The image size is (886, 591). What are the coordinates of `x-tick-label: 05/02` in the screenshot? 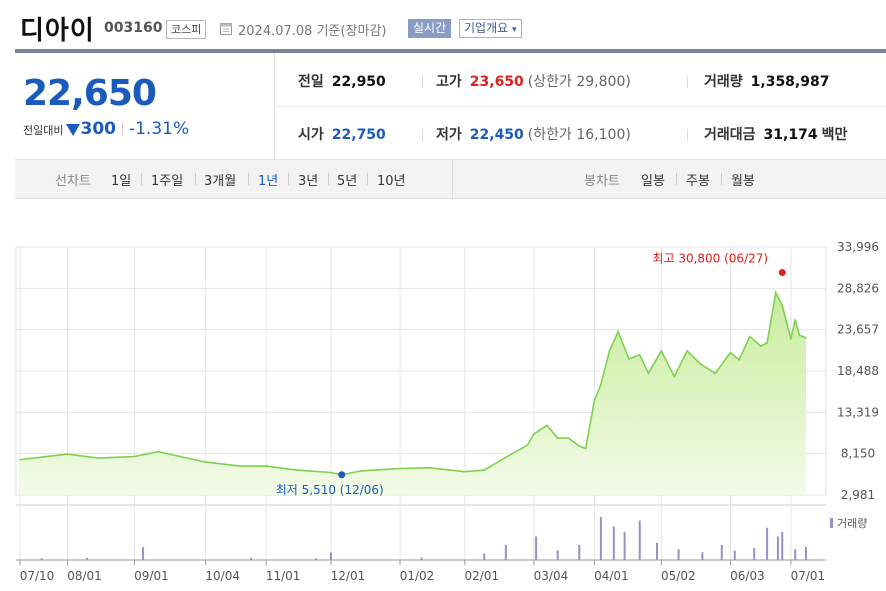 It's located at (678, 576).